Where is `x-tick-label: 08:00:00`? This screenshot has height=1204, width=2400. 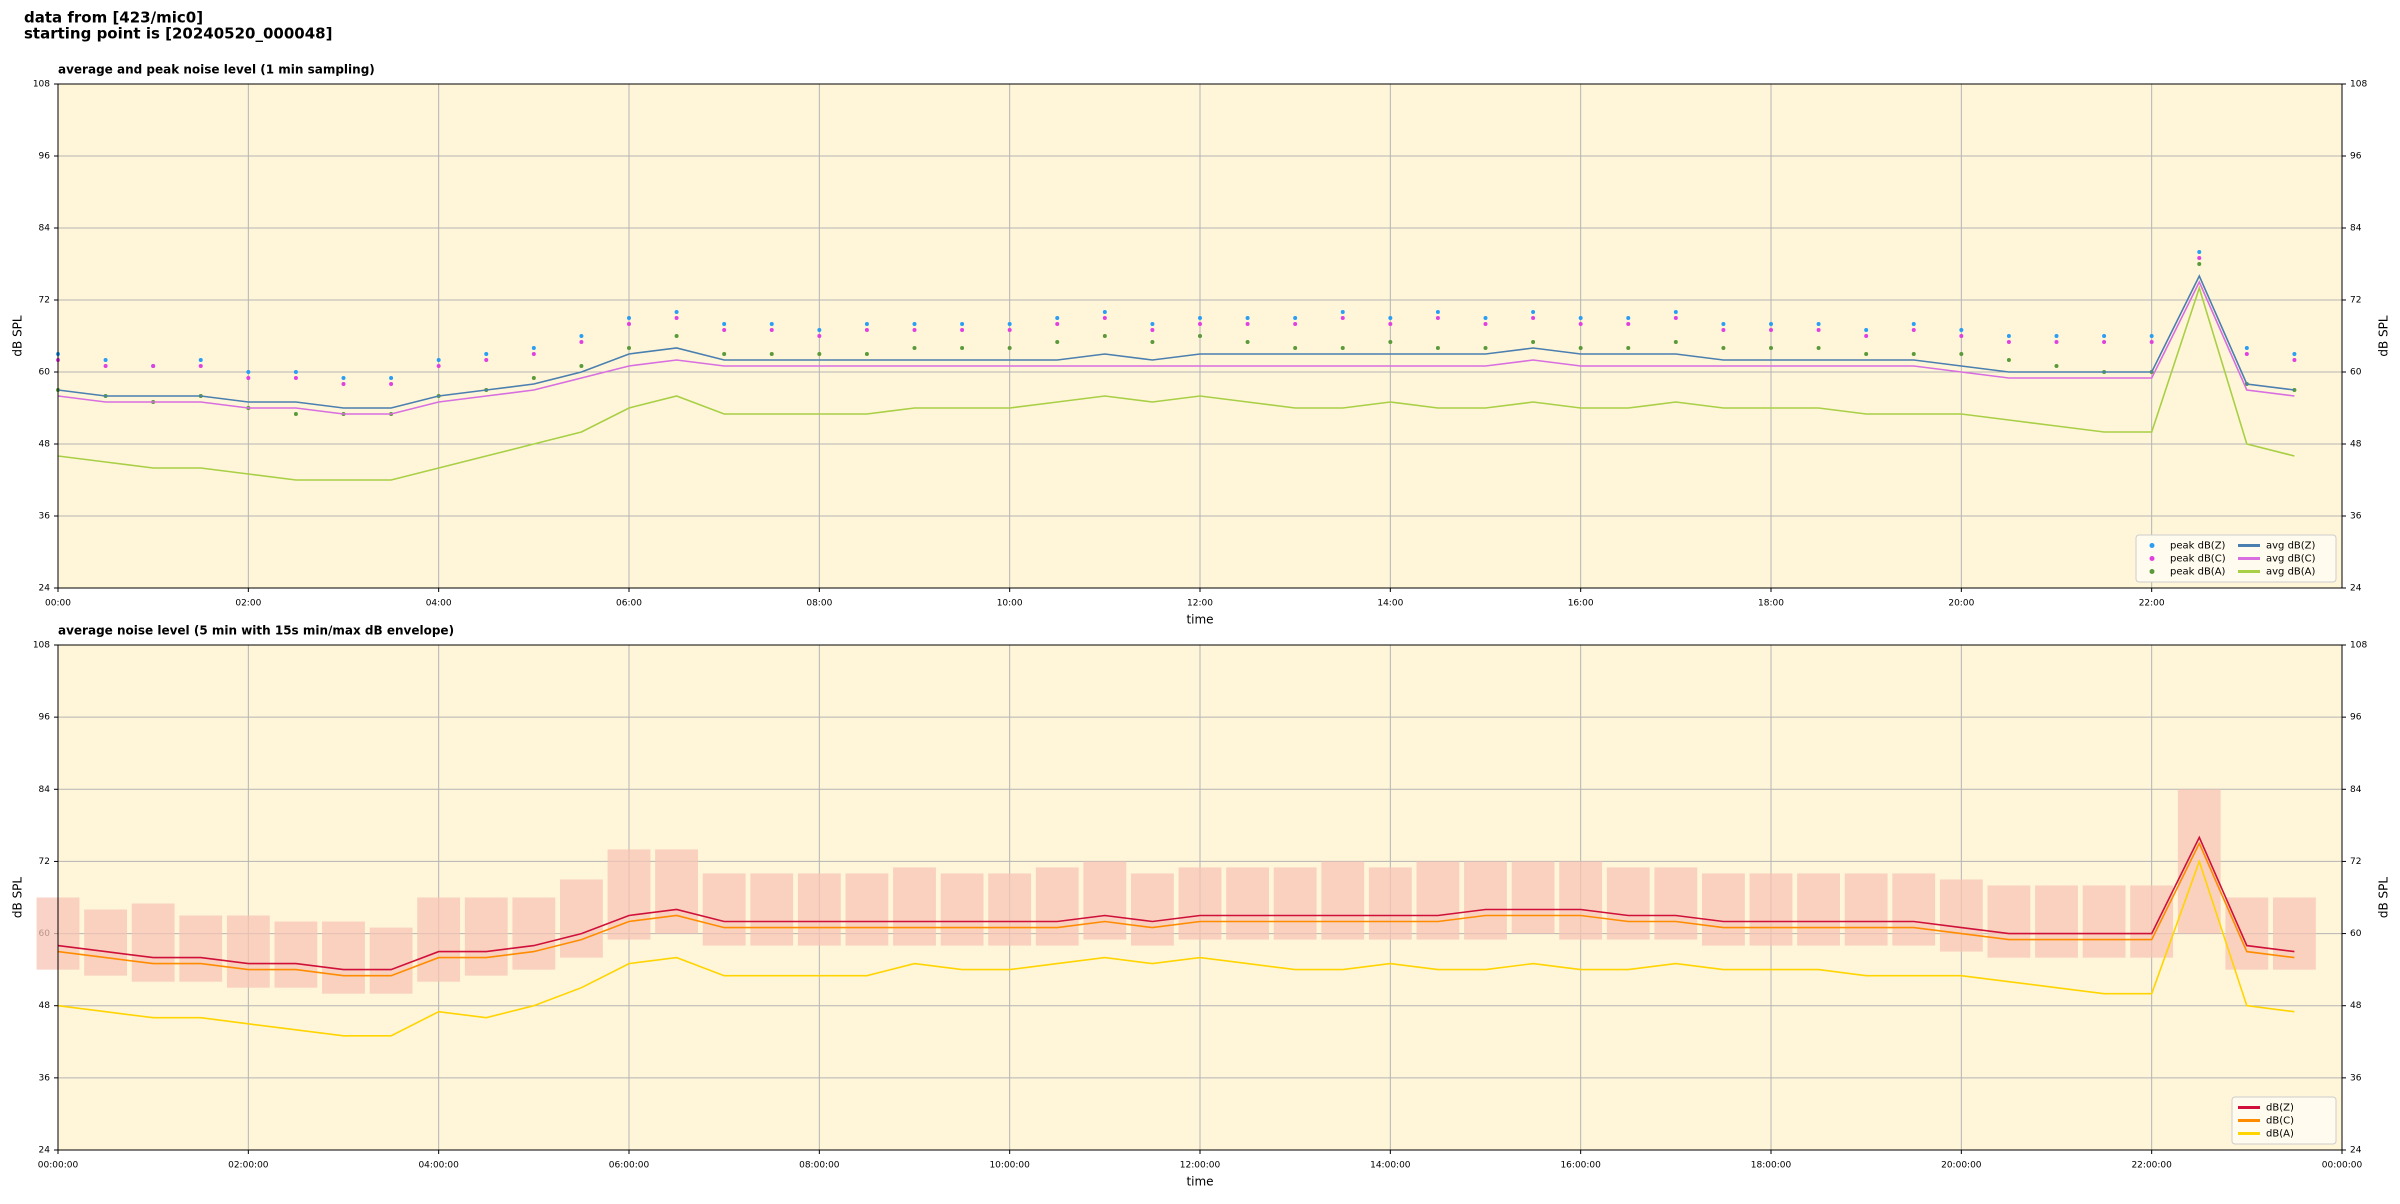 x-tick-label: 08:00:00 is located at coordinates (819, 1166).